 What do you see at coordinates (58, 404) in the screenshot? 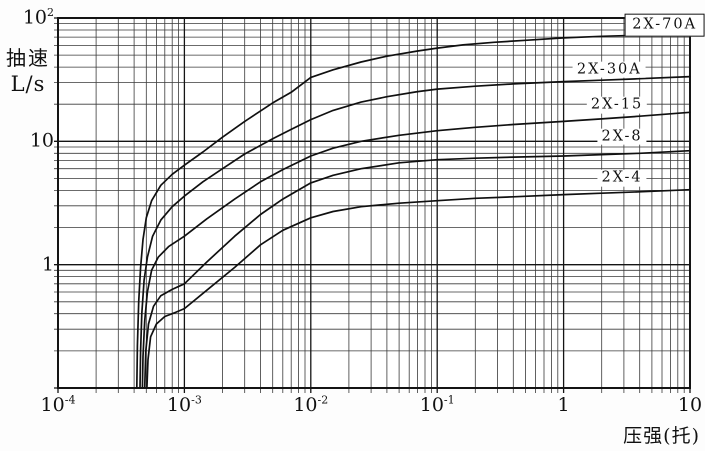
I see `x-tick-1e-4: 10⁻⁴` at bounding box center [58, 404].